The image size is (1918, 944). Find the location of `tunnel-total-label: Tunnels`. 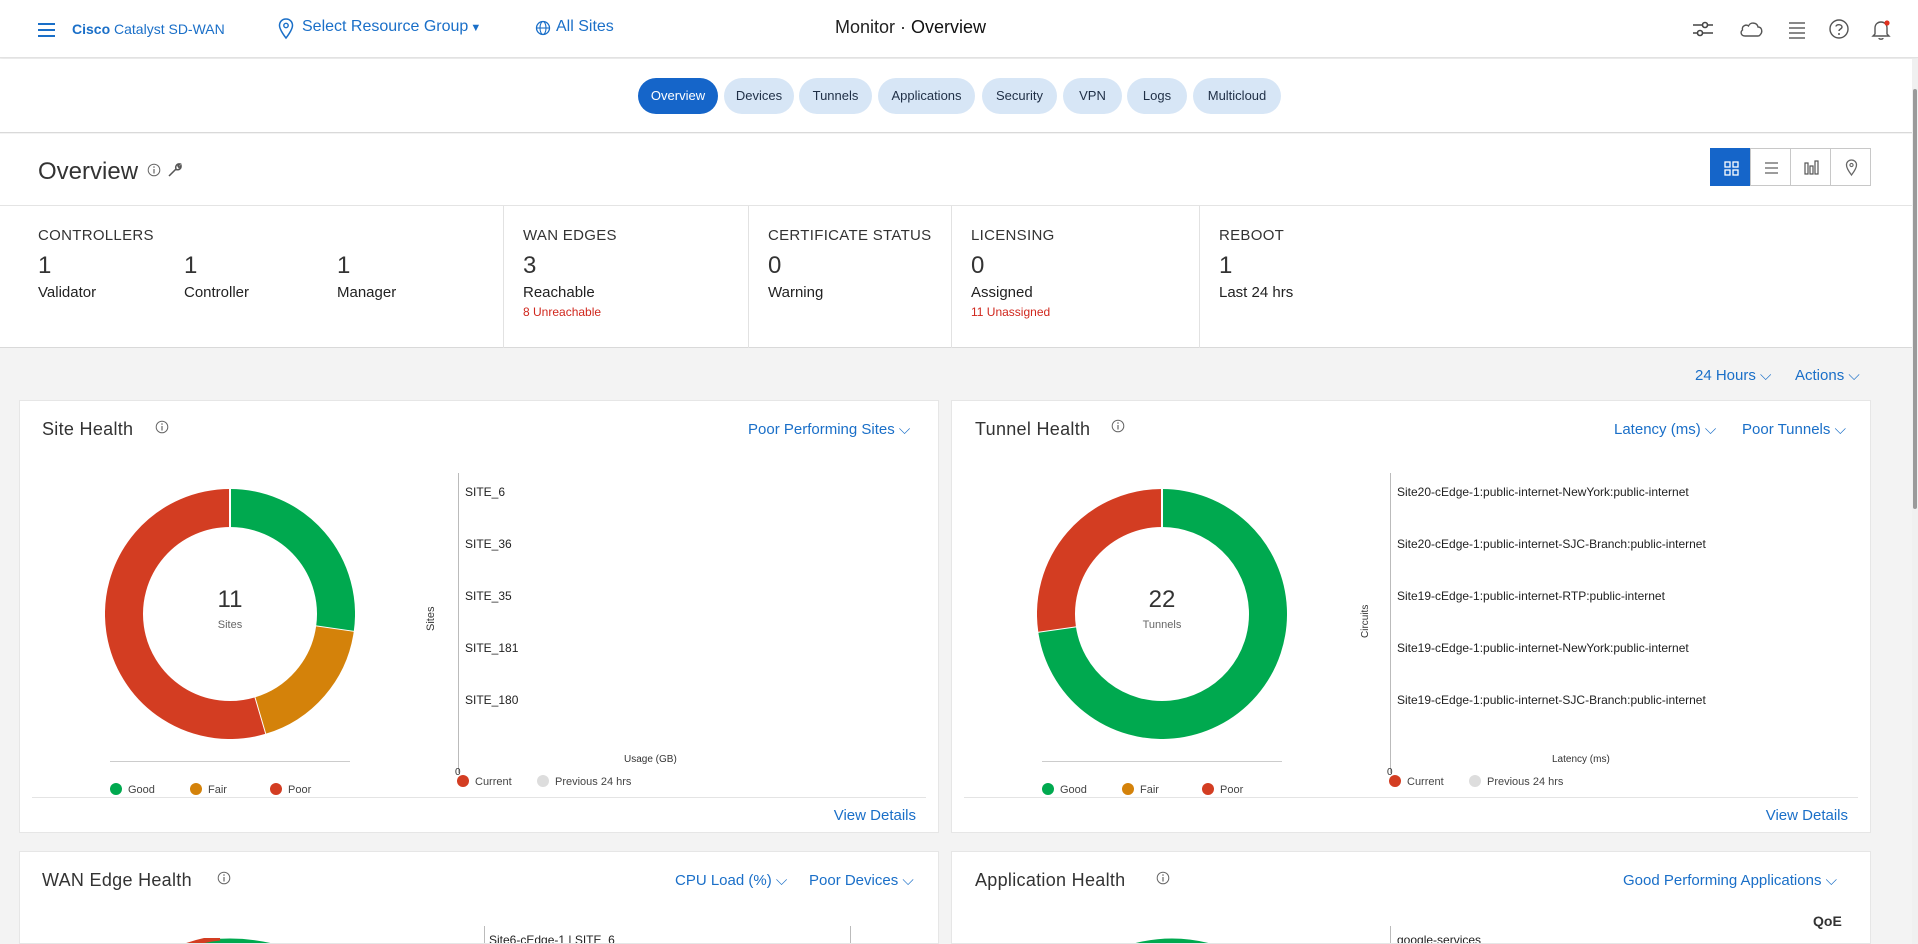

tunnel-total-label: Tunnels is located at coordinates (1162, 625).